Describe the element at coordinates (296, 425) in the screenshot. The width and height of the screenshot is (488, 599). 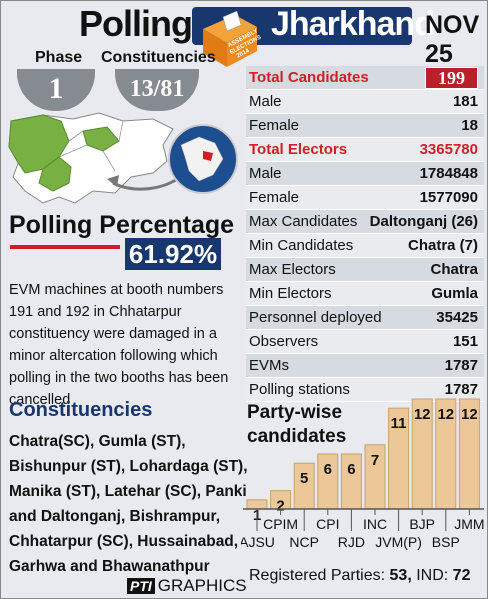
I see `party-chart-title: Party-wise candidates` at that location.